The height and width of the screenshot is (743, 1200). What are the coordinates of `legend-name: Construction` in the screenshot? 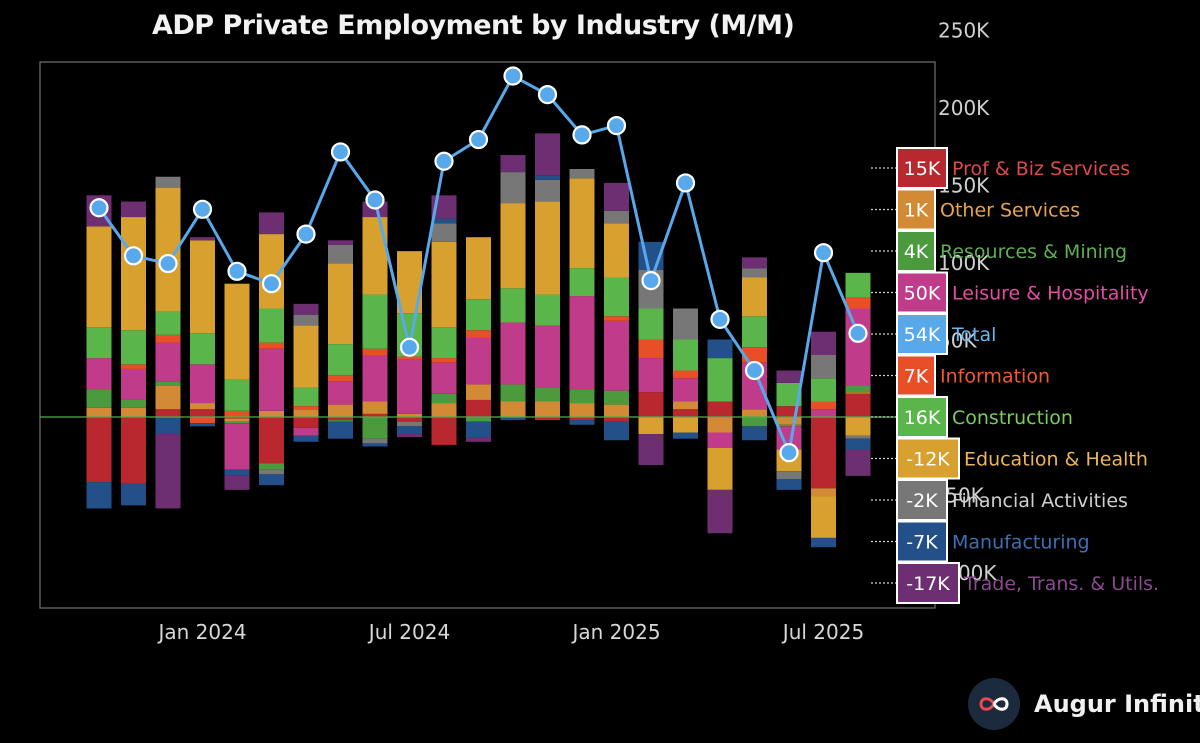 It's located at (1012, 418).